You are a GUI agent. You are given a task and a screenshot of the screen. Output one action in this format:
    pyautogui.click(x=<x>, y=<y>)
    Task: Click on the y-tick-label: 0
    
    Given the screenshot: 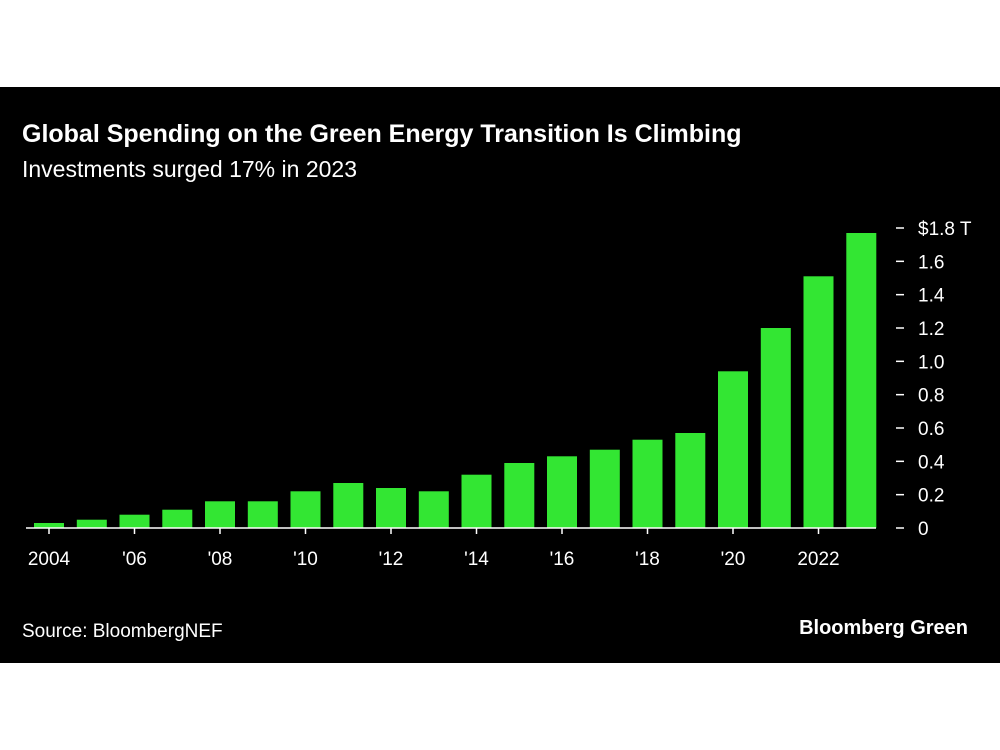 What is the action you would take?
    pyautogui.click(x=923, y=529)
    